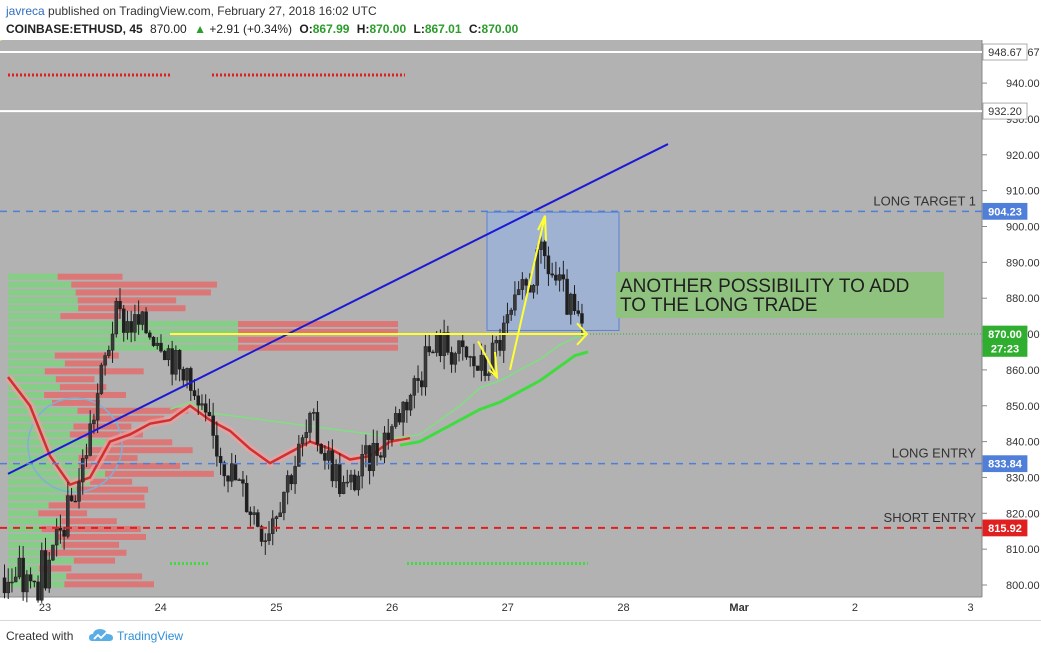 The image size is (1041, 653). I want to click on x-tick-label: 25, so click(276, 608).